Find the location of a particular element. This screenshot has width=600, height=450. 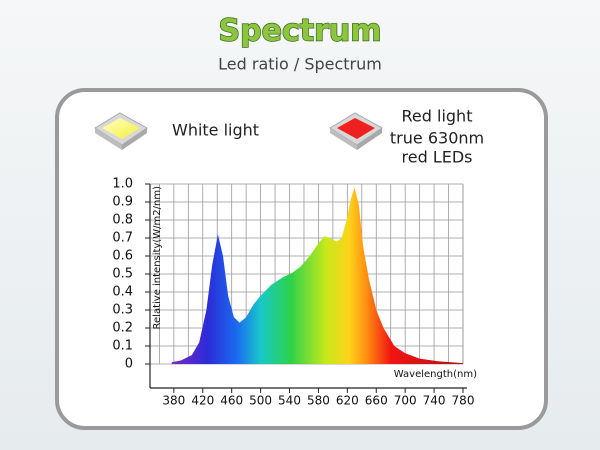

subtitle: Led ratio / Spectrum is located at coordinates (300, 64).